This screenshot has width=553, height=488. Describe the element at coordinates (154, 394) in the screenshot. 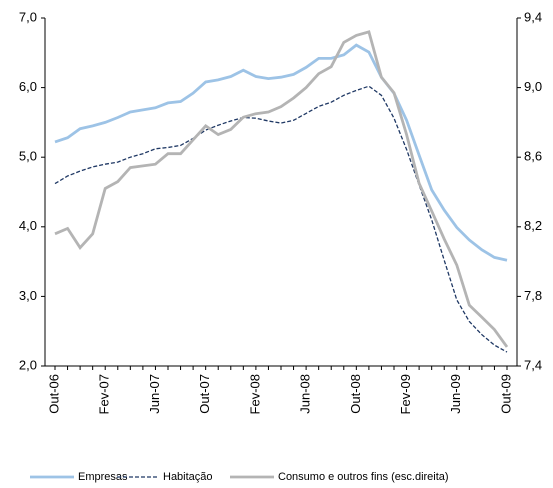

I see `x-tick-label: Jun-07` at that location.